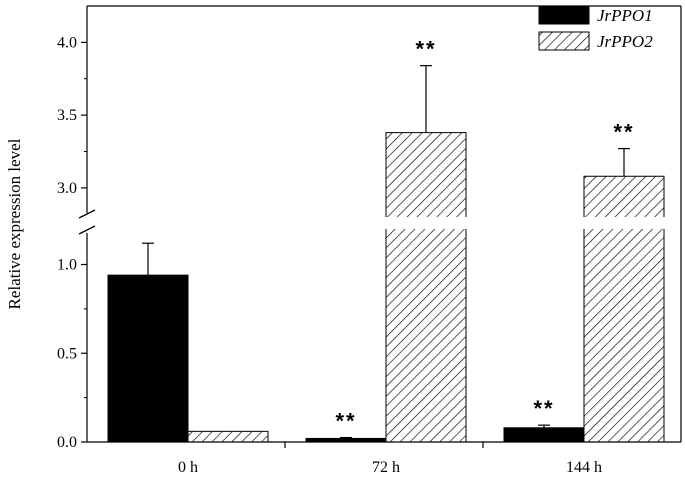 This screenshot has width=685, height=489. Describe the element at coordinates (426, 287) in the screenshot. I see `bar-JrPPO2-72h` at that location.